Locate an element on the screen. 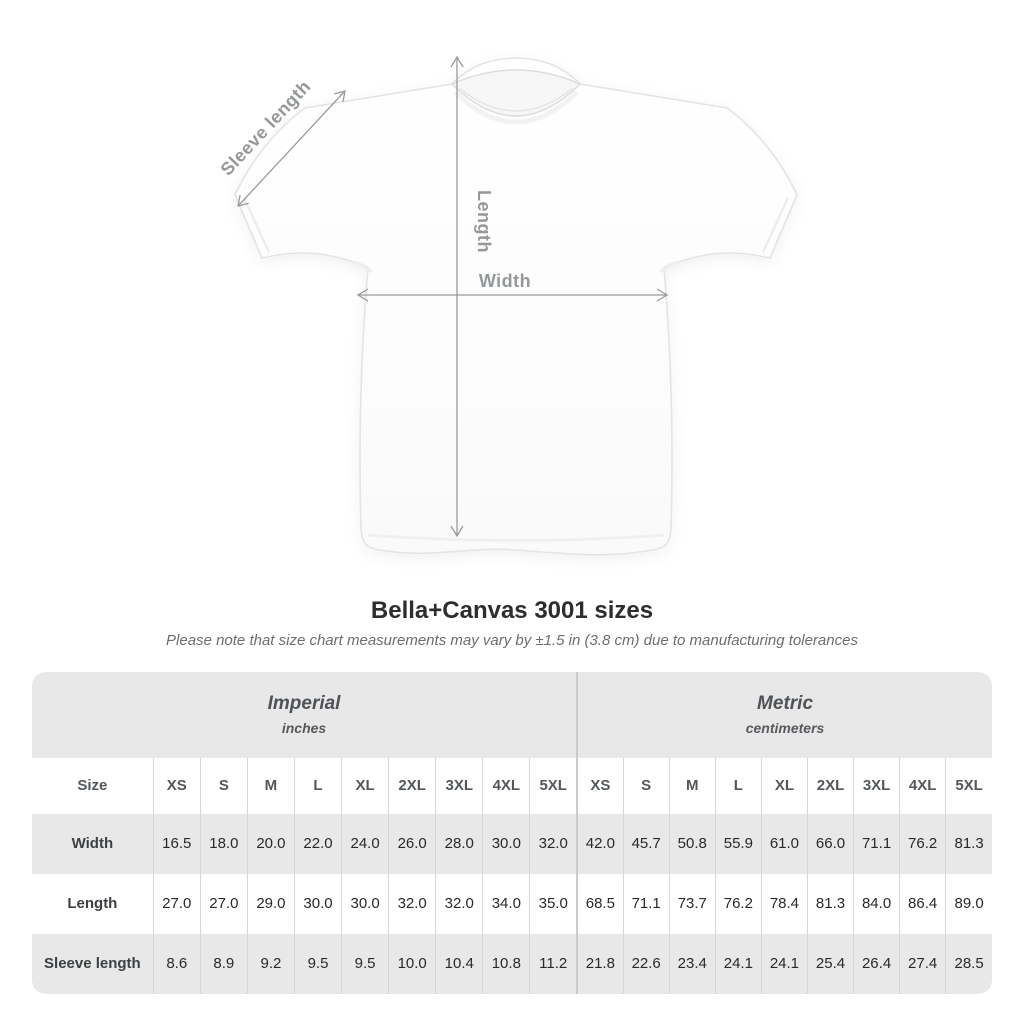 This screenshot has height=1024, width=1024. value-cell: 21.8 is located at coordinates (600, 963).